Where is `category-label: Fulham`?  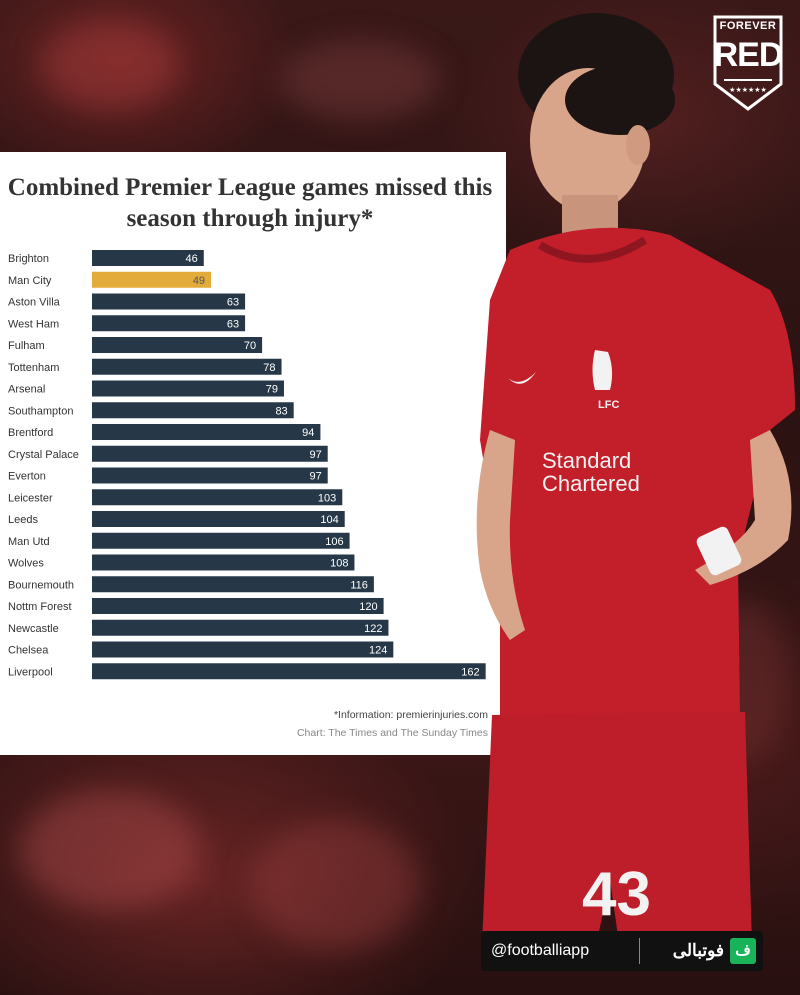 category-label: Fulham is located at coordinates (26, 346).